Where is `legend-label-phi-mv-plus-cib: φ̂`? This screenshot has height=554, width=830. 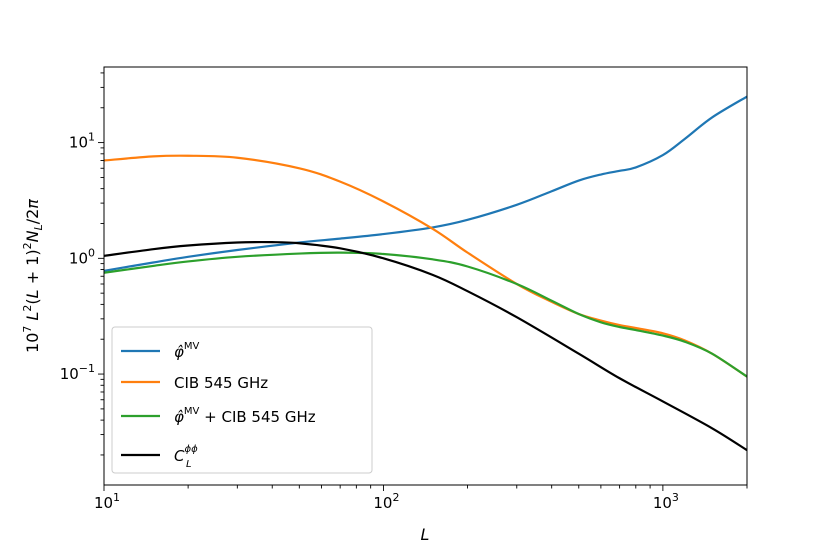
legend-label-phi-mv-plus-cib: φ̂ is located at coordinates (179, 417).